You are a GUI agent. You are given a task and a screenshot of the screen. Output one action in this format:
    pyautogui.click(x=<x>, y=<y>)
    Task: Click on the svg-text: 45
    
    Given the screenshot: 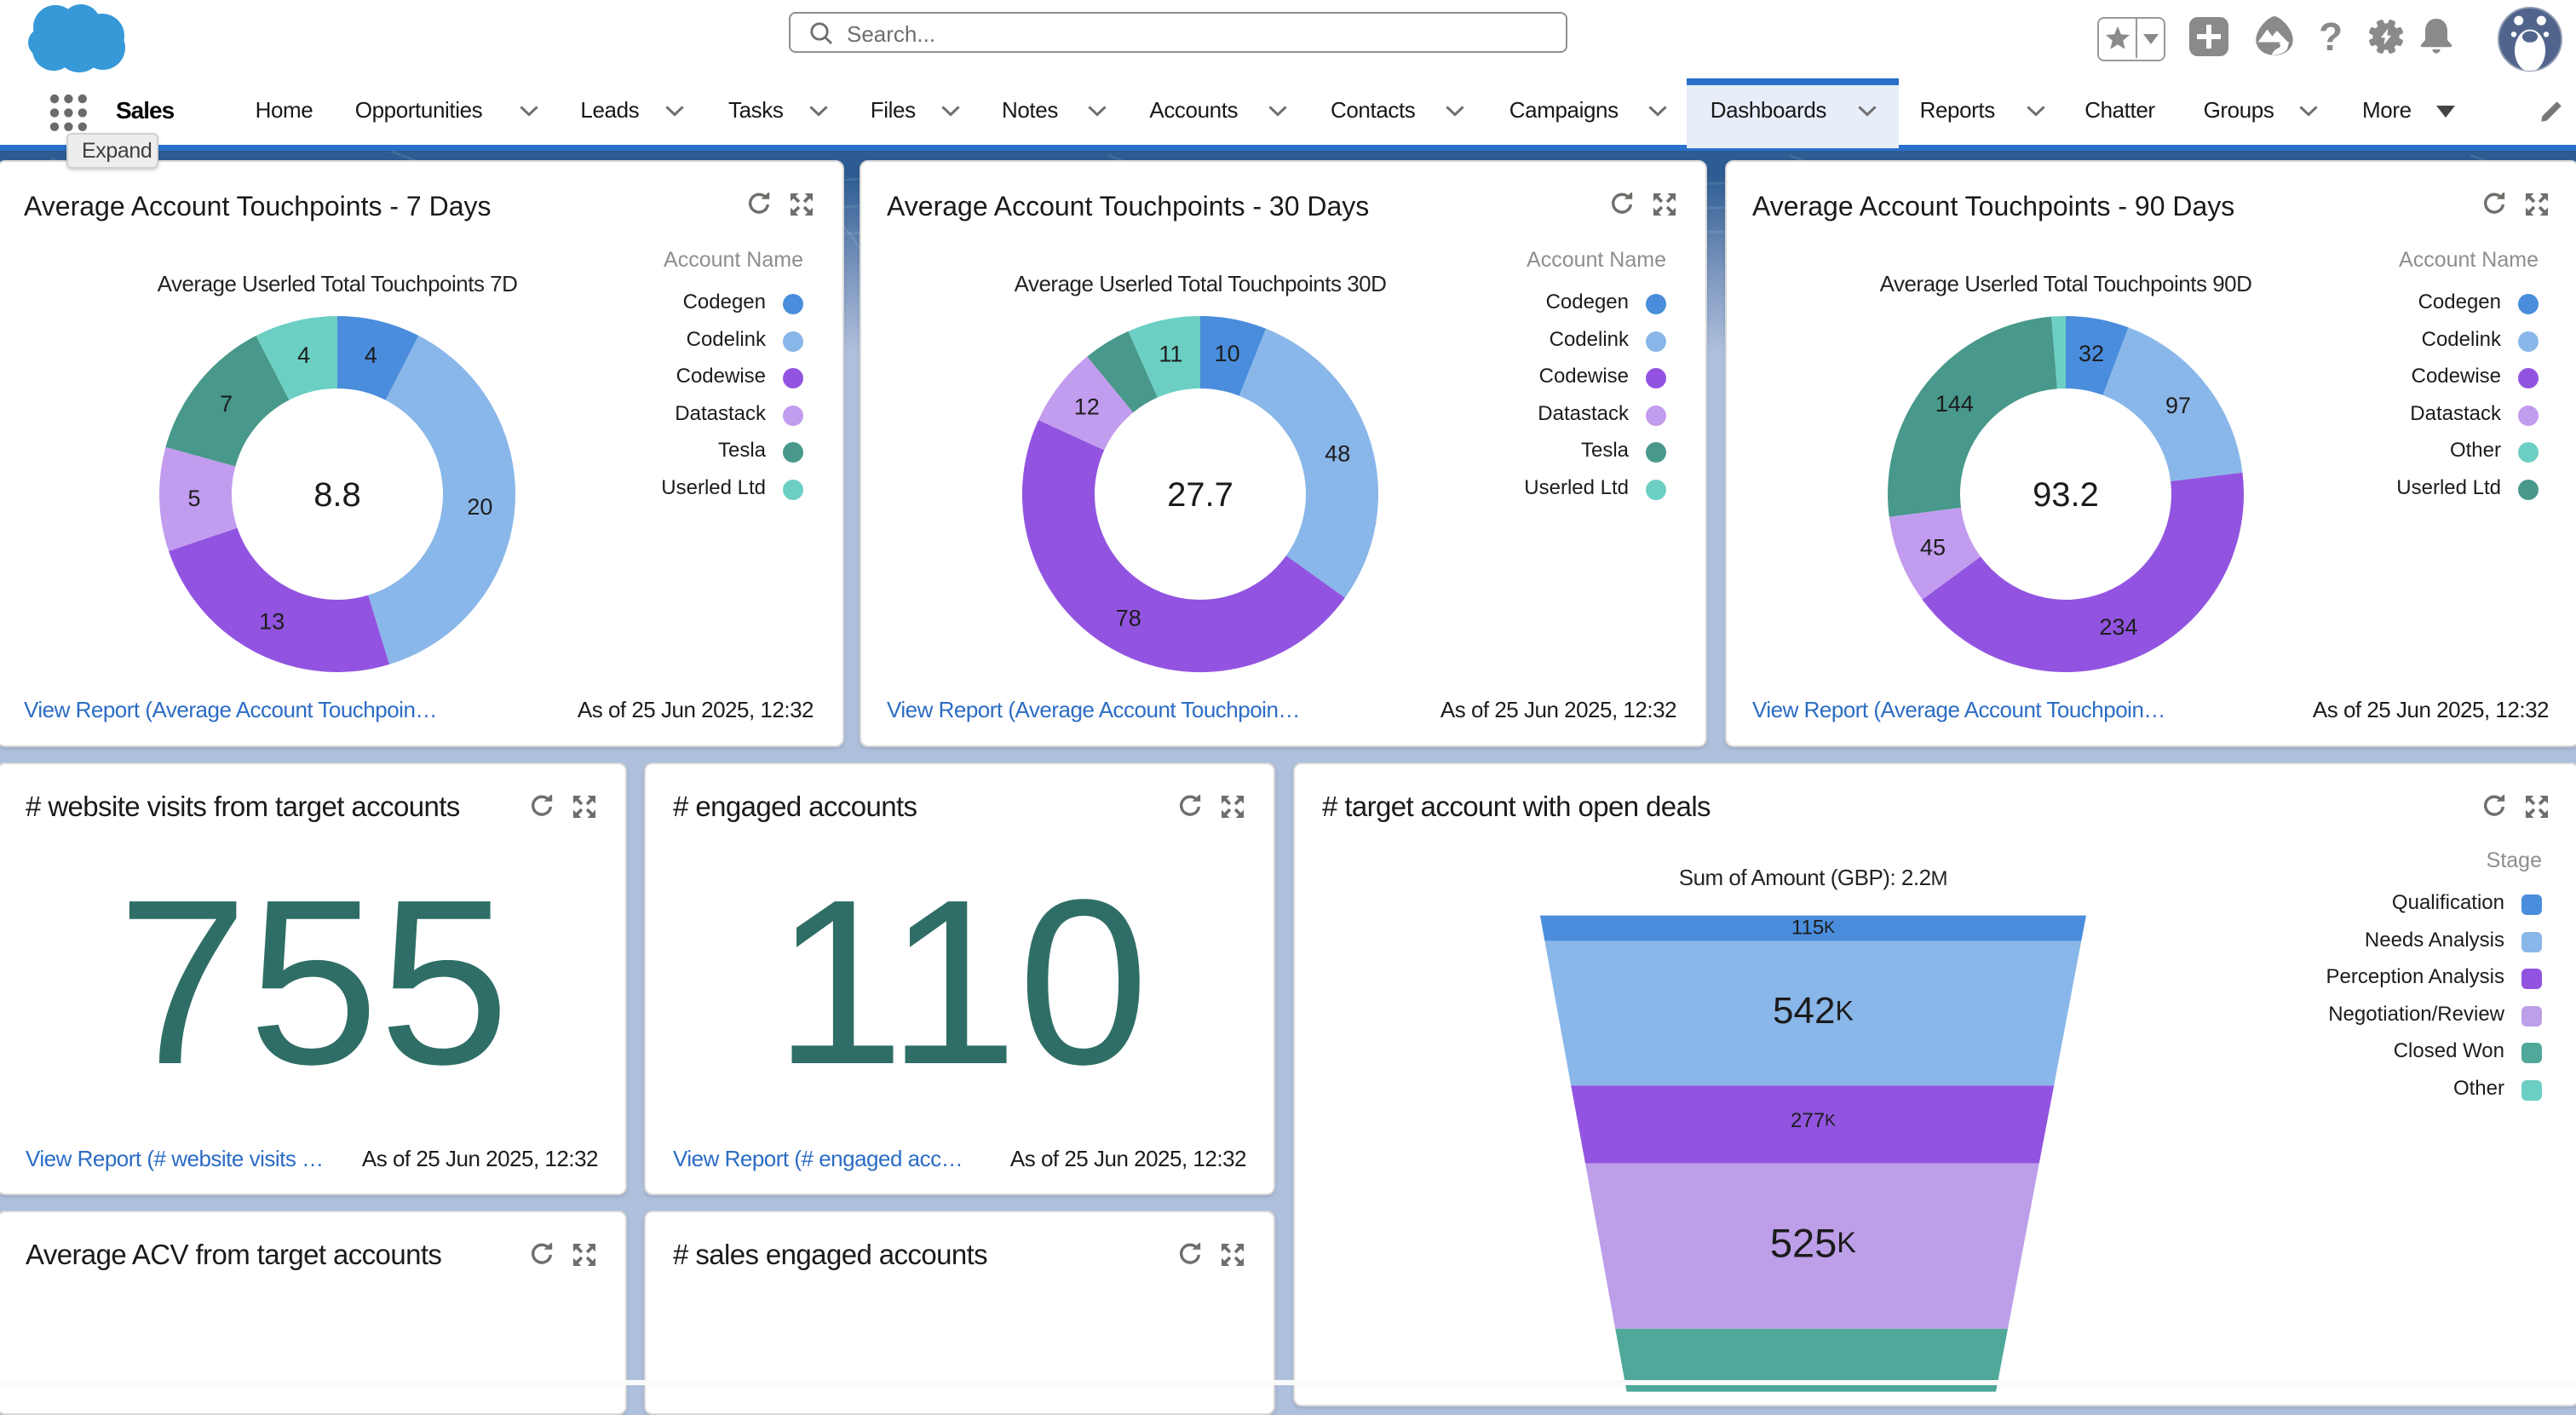 What is the action you would take?
    pyautogui.click(x=1933, y=547)
    